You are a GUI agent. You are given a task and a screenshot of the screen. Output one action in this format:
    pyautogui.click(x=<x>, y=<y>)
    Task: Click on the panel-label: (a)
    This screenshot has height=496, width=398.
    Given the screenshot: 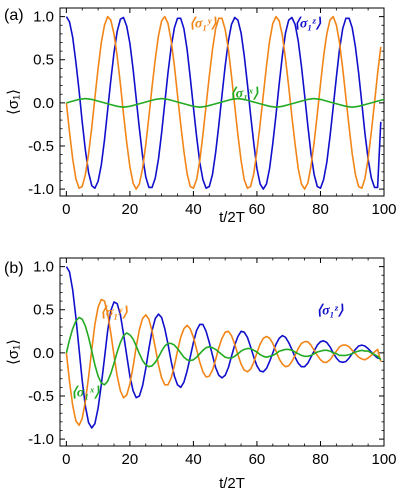 What is the action you would take?
    pyautogui.click(x=14, y=15)
    